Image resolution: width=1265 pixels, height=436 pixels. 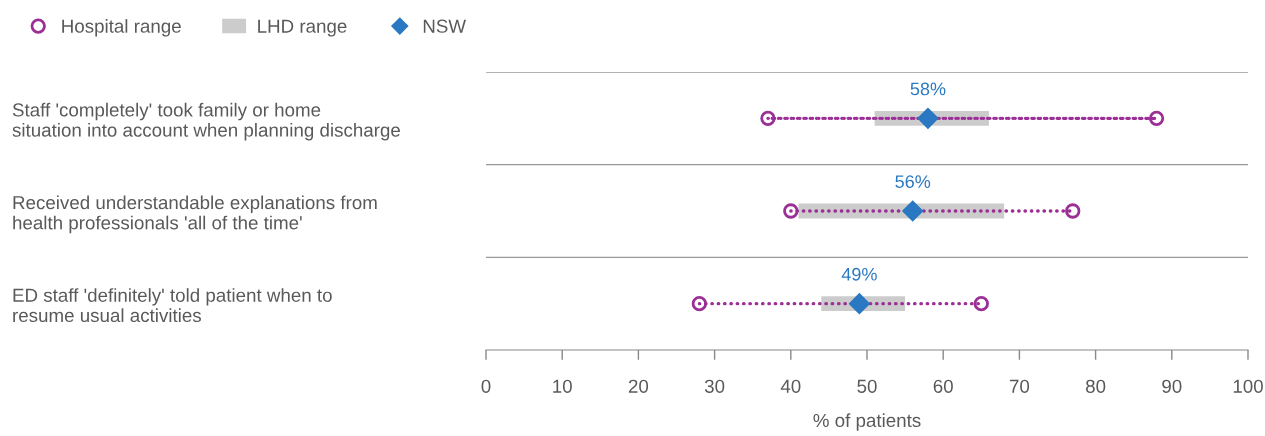 What do you see at coordinates (867, 422) in the screenshot?
I see `x-axis-title: % of patients` at bounding box center [867, 422].